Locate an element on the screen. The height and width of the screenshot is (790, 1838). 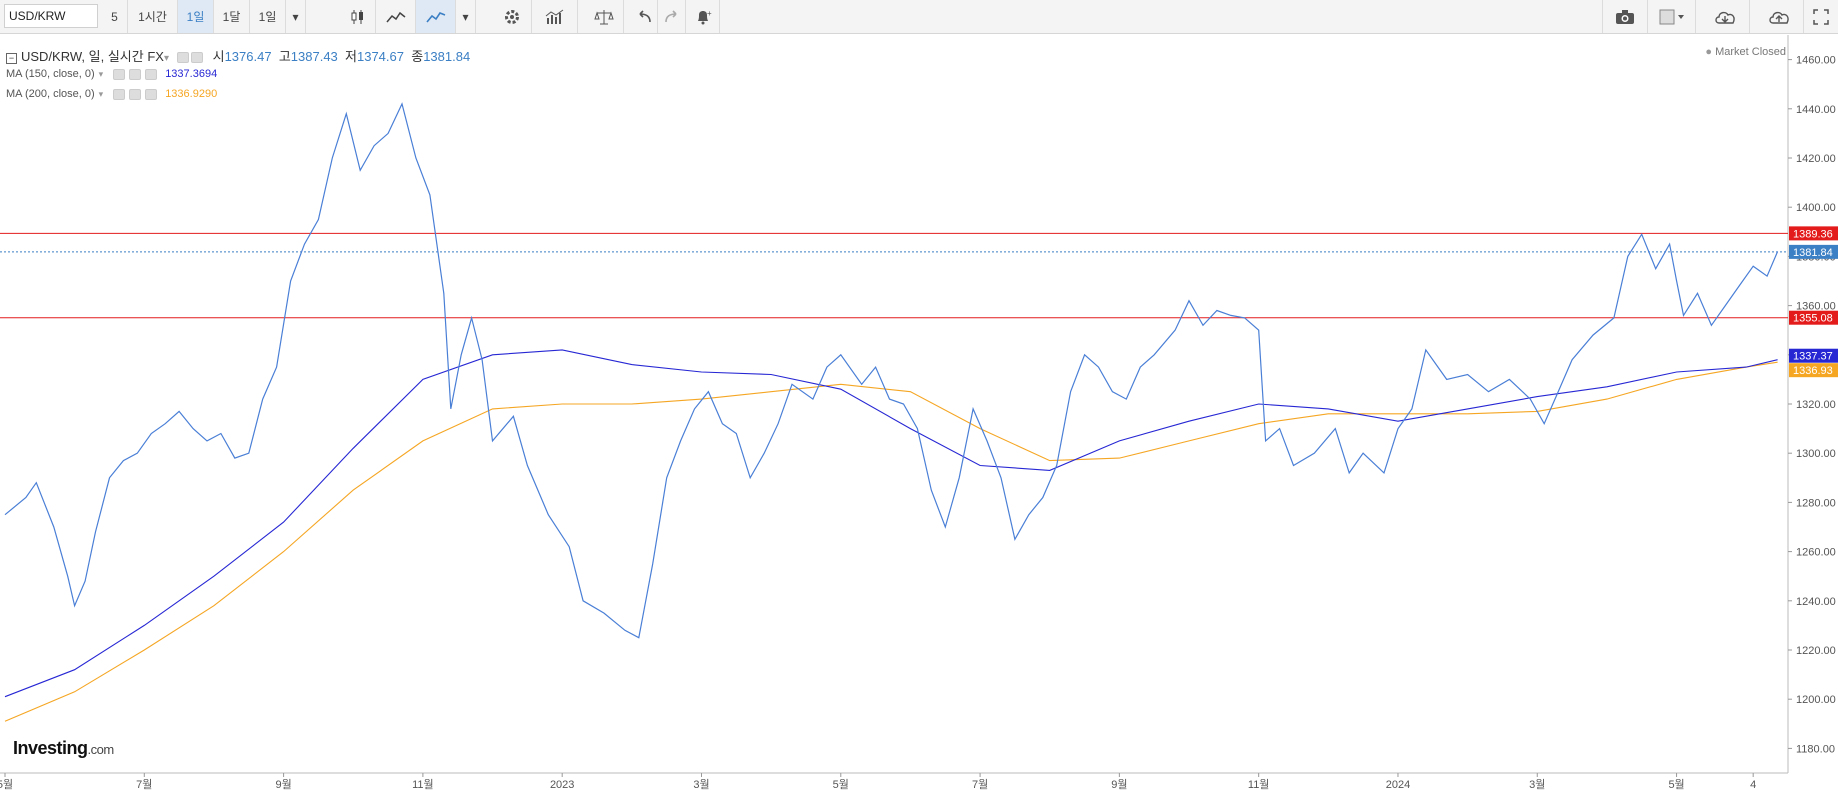
y-tick-label: 1360.00 is located at coordinates (1816, 307).